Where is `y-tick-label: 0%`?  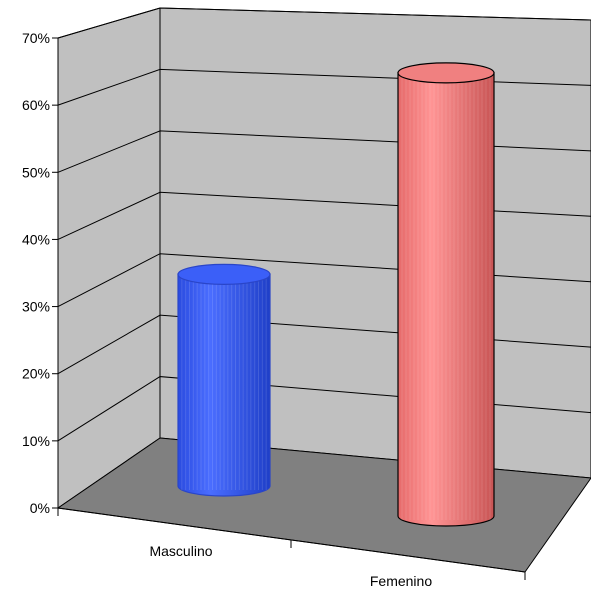 y-tick-label: 0% is located at coordinates (40, 508).